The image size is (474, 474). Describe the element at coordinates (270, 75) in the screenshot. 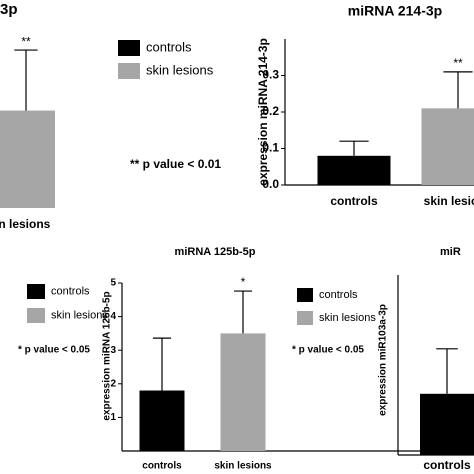

I see `y-tick-label: 0.3` at that location.